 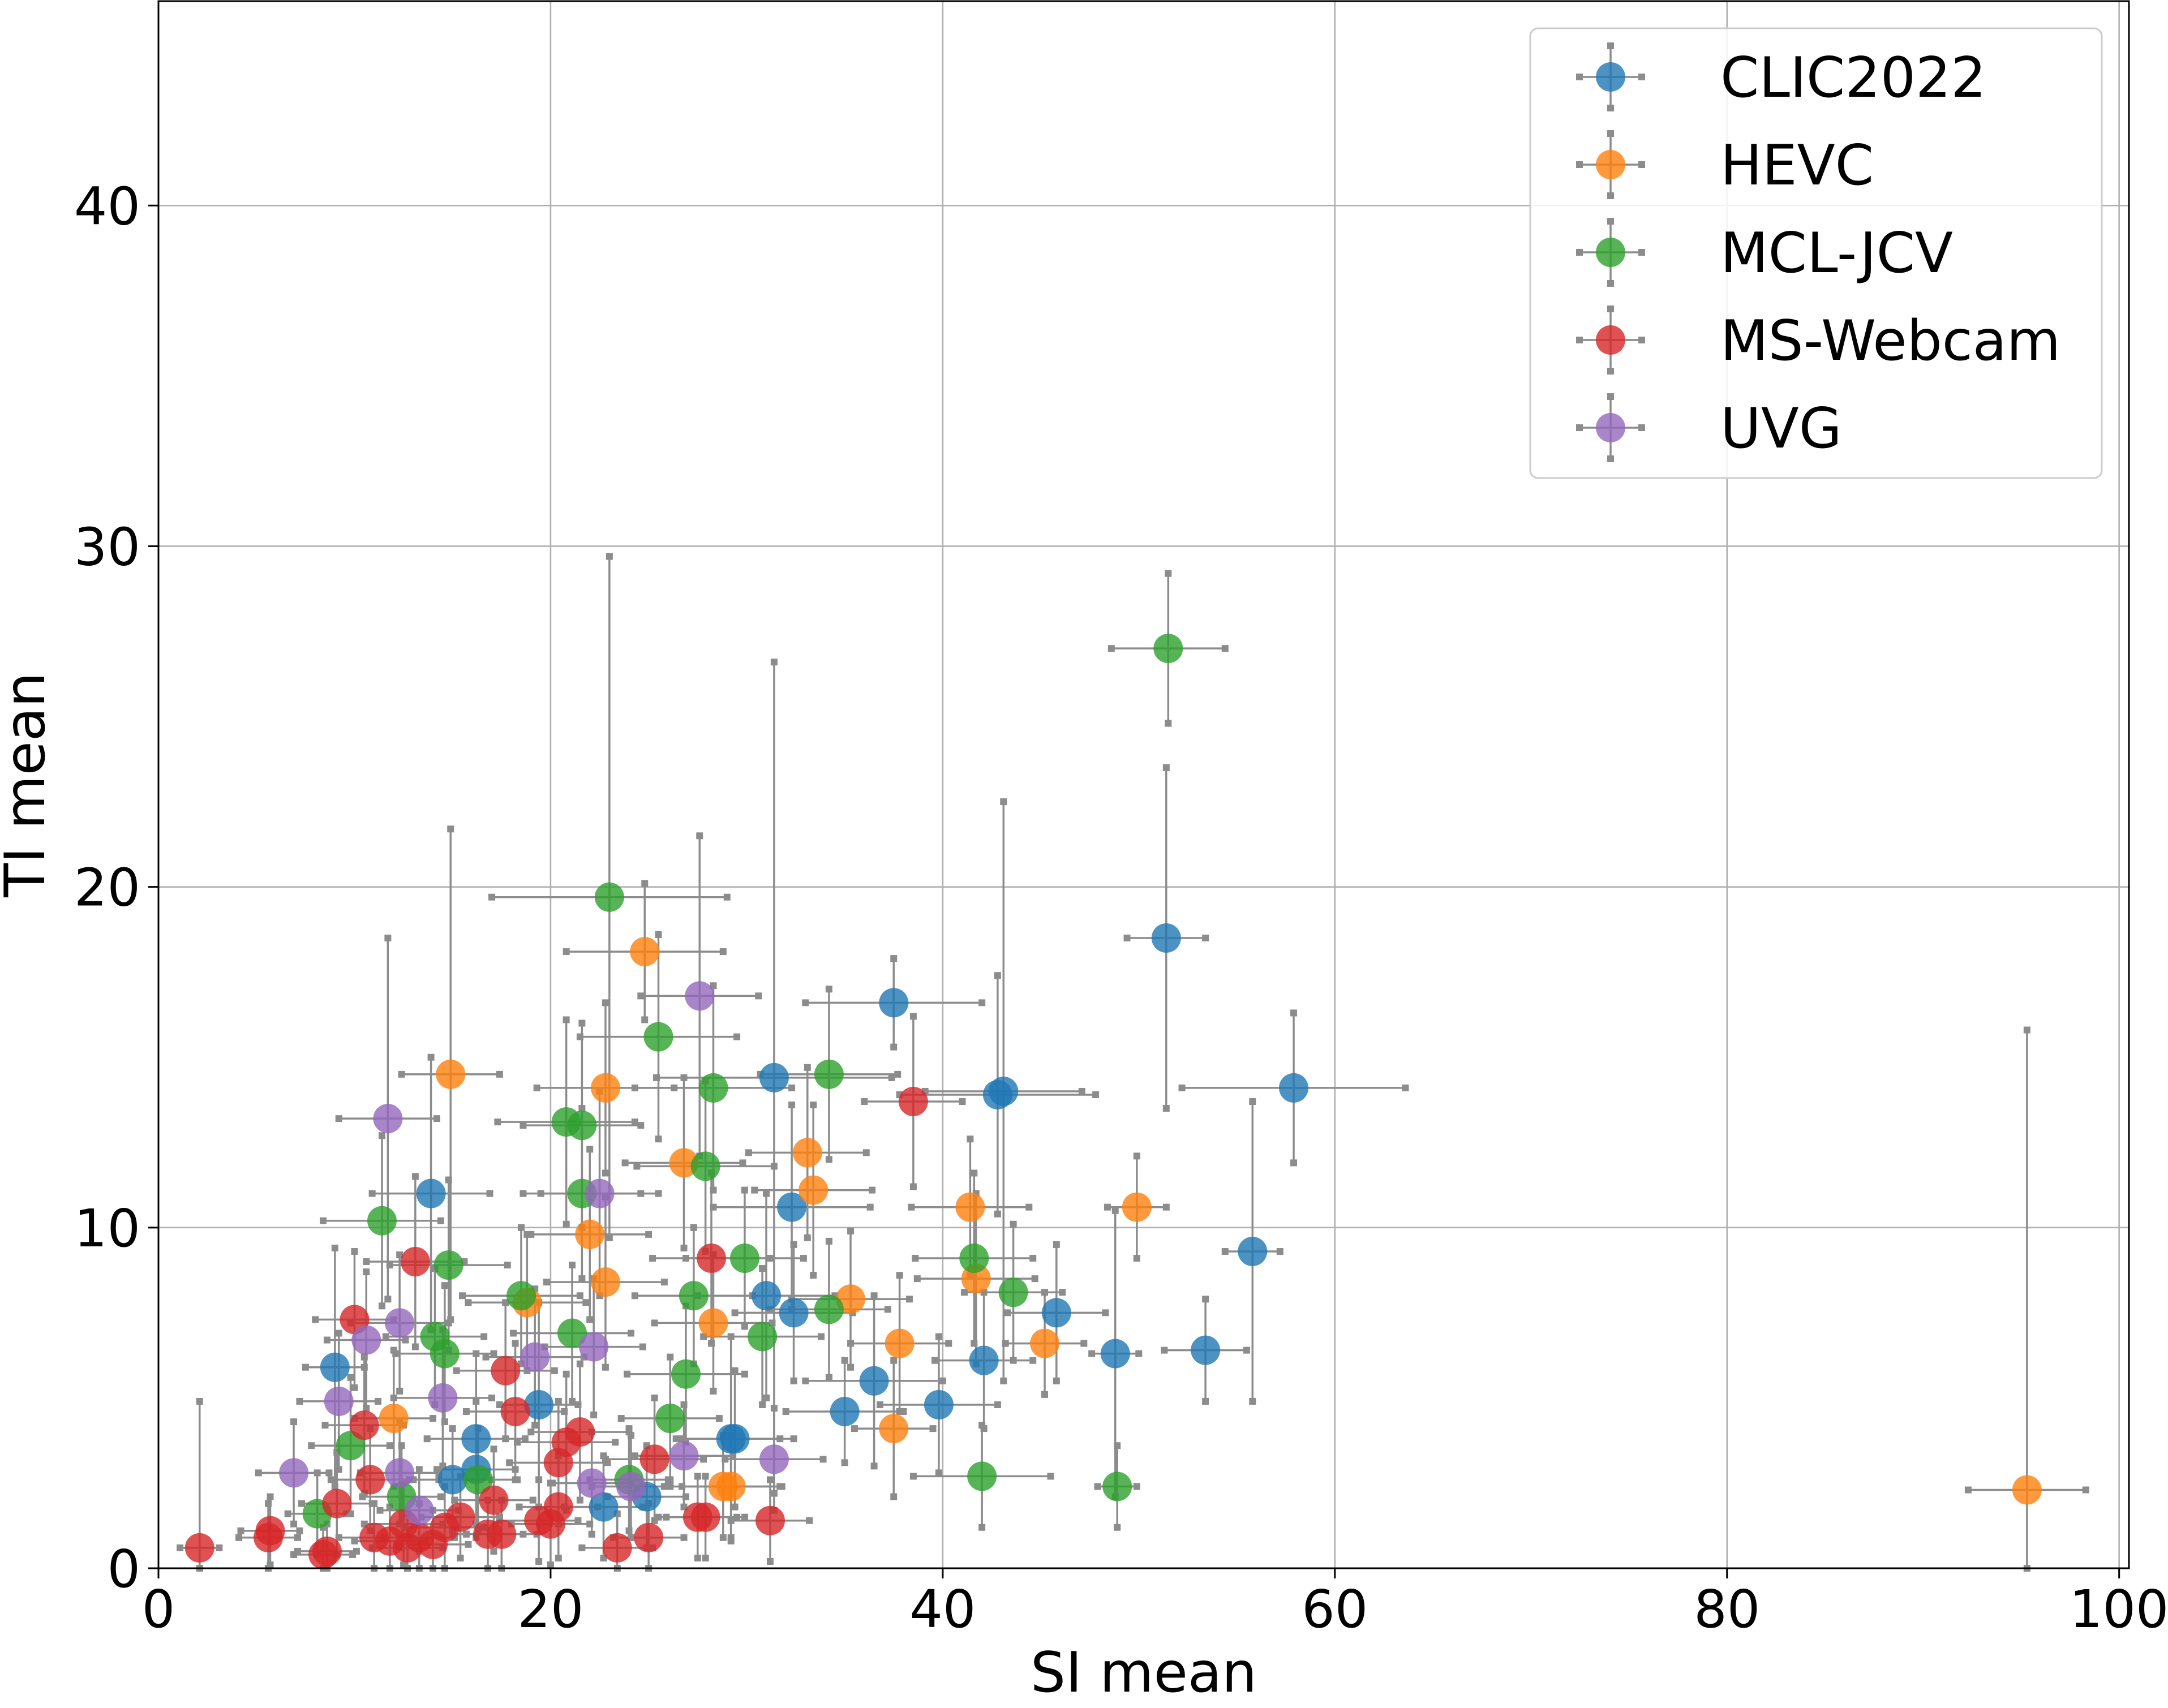 I want to click on legend-label: HEVC, so click(x=1797, y=166).